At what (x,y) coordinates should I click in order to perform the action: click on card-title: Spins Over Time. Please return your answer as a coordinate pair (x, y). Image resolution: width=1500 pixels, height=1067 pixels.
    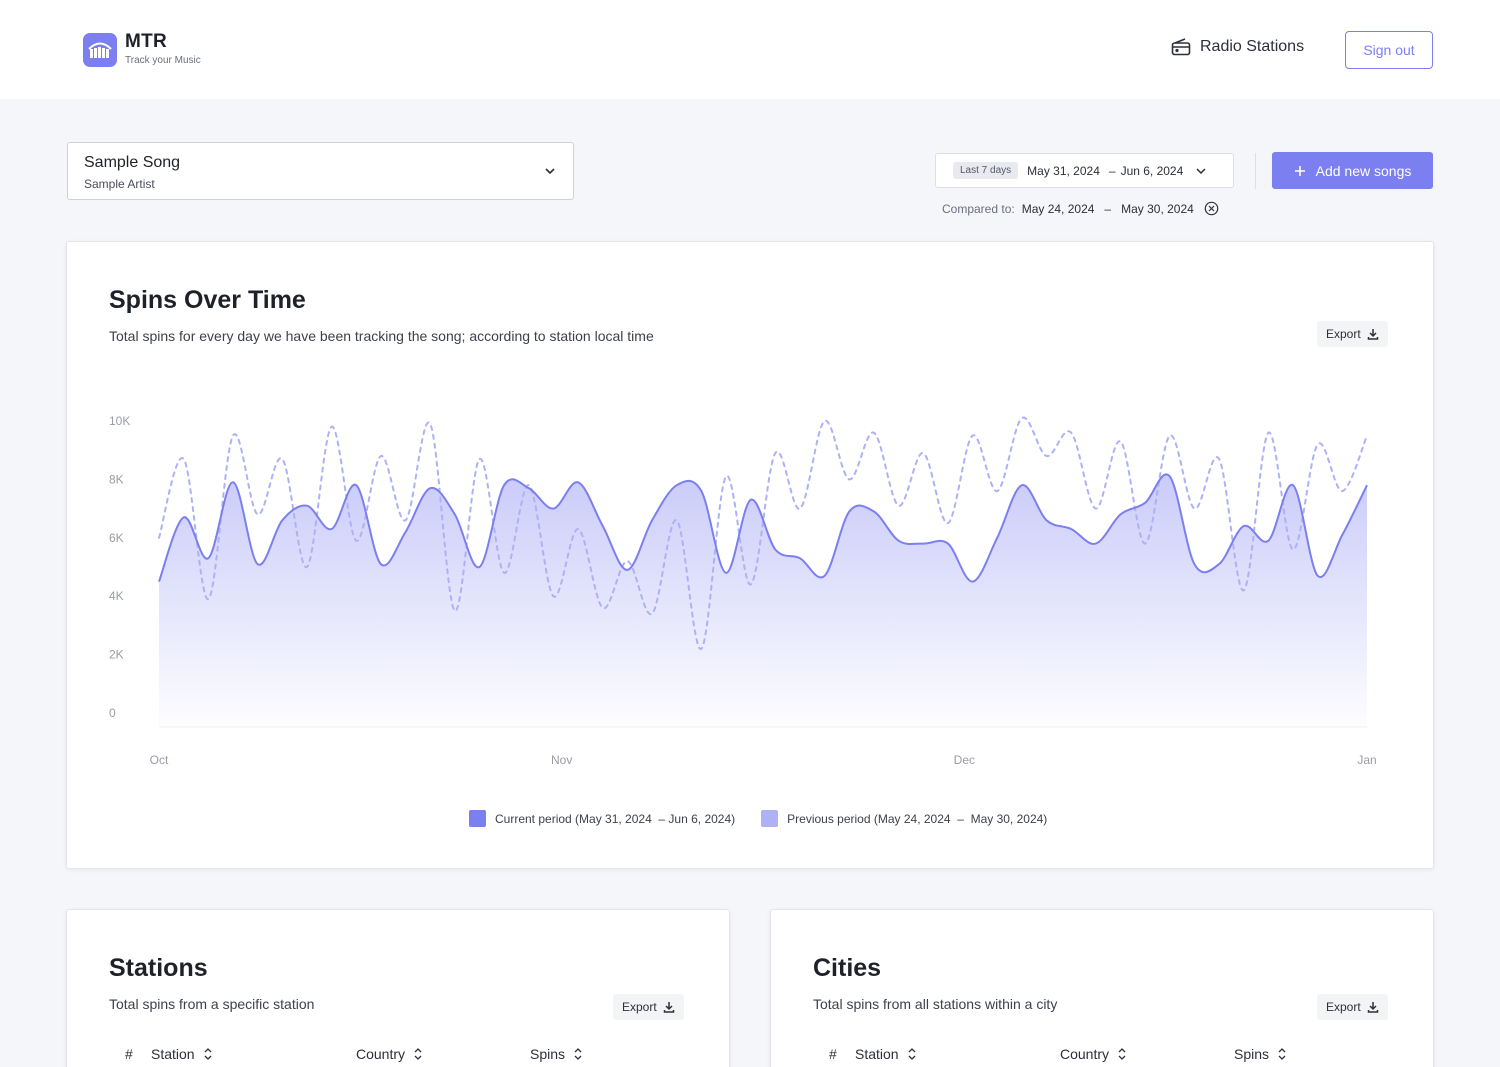
    Looking at the image, I should click on (207, 300).